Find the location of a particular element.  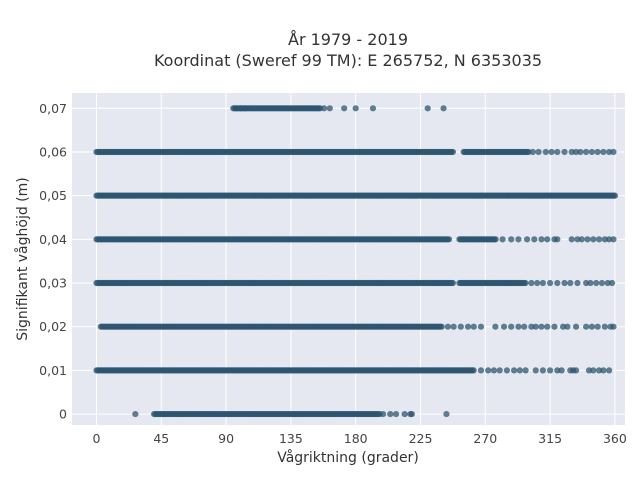

y-tick-label: 0,05 is located at coordinates (53, 195).